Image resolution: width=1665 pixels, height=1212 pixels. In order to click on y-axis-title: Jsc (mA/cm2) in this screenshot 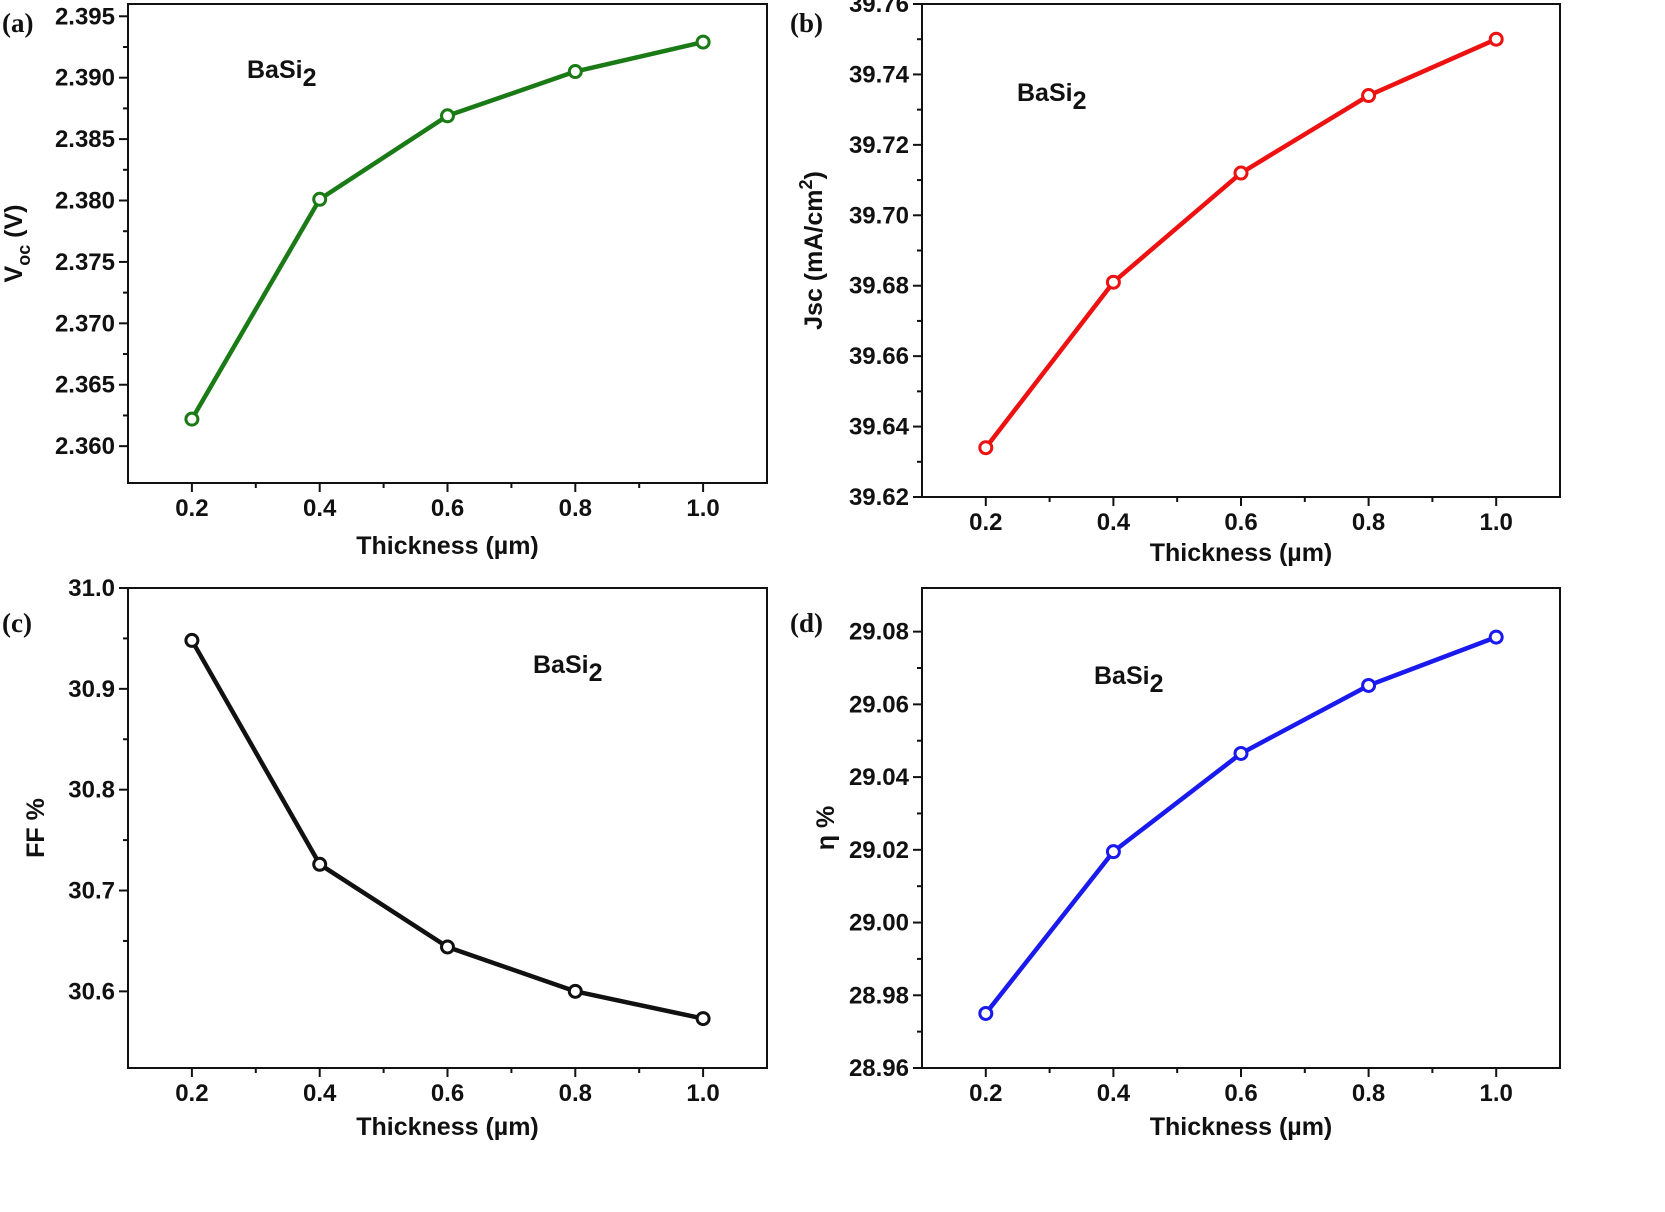, I will do `click(812, 250)`.